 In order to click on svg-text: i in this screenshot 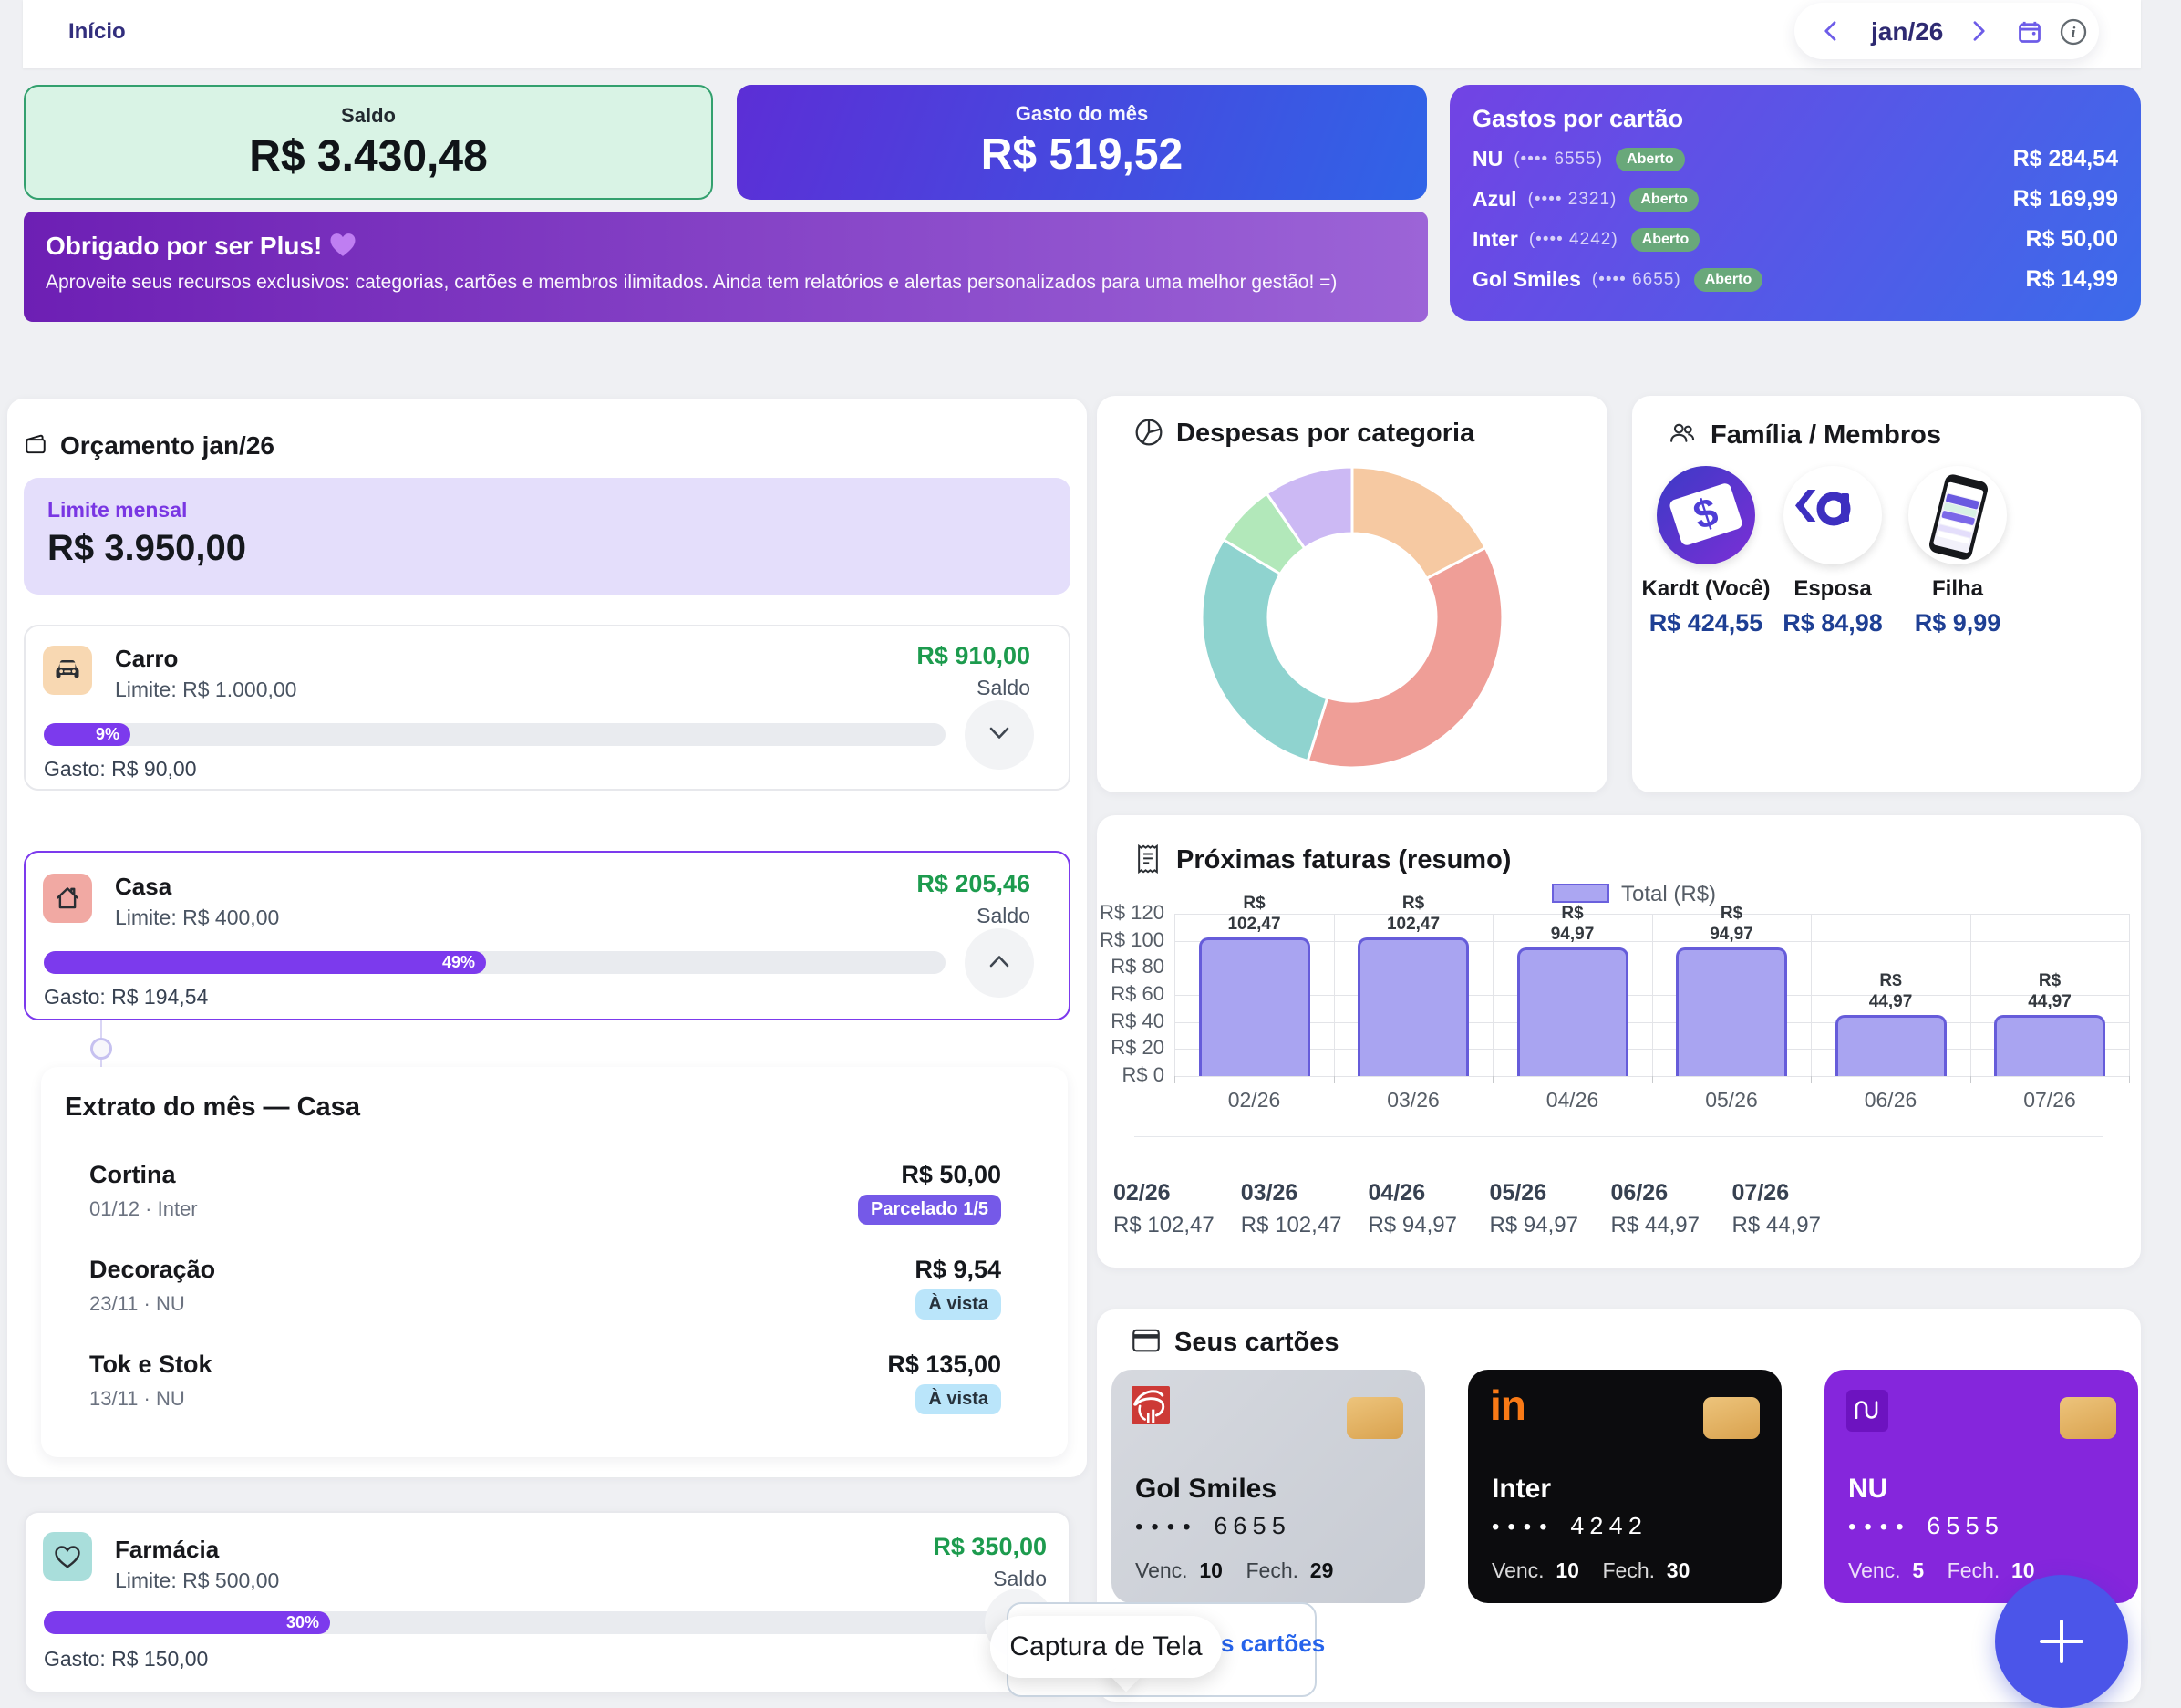, I will do `click(2074, 32)`.